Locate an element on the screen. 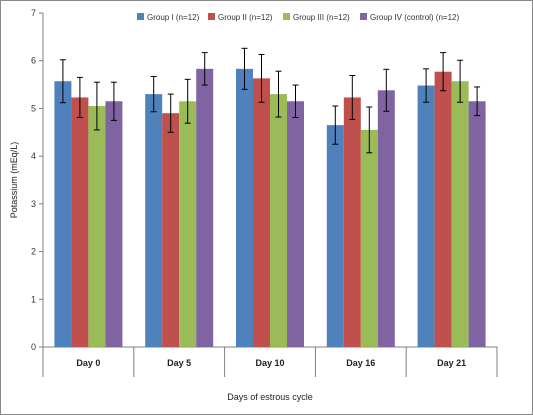  y-tick-label: 6 is located at coordinates (33, 61).